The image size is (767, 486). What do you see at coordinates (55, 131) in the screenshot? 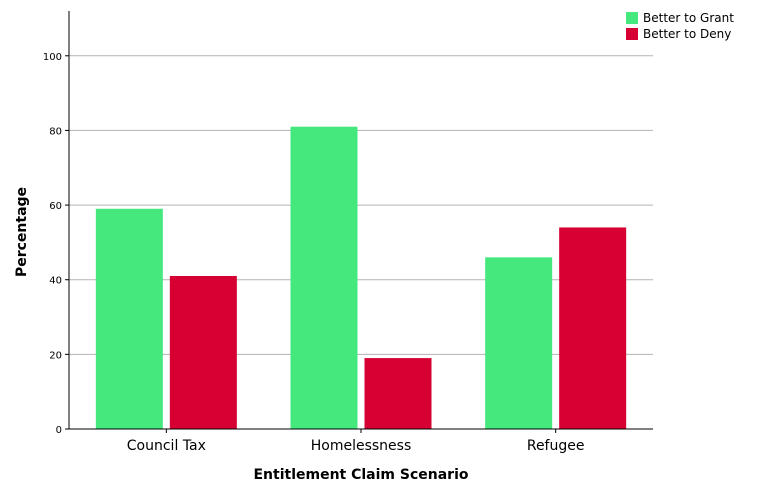
I see `y-tick-label-80: 80` at bounding box center [55, 131].